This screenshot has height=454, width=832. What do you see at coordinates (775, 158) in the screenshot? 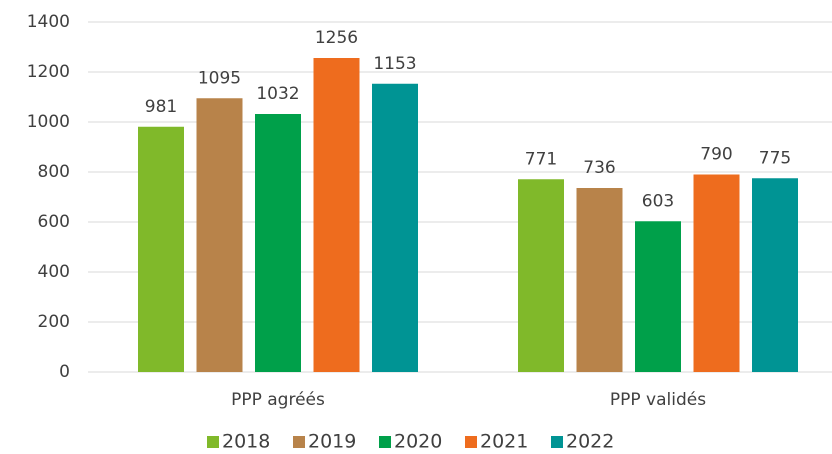
I see `data-label: 775` at bounding box center [775, 158].